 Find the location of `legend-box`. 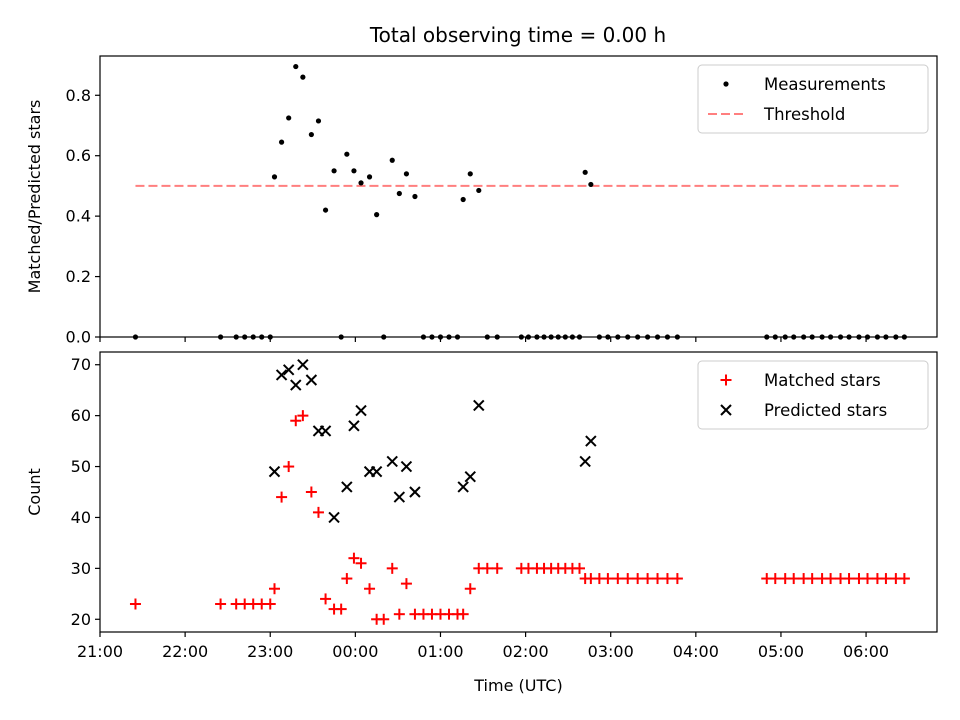

legend-box is located at coordinates (813, 99).